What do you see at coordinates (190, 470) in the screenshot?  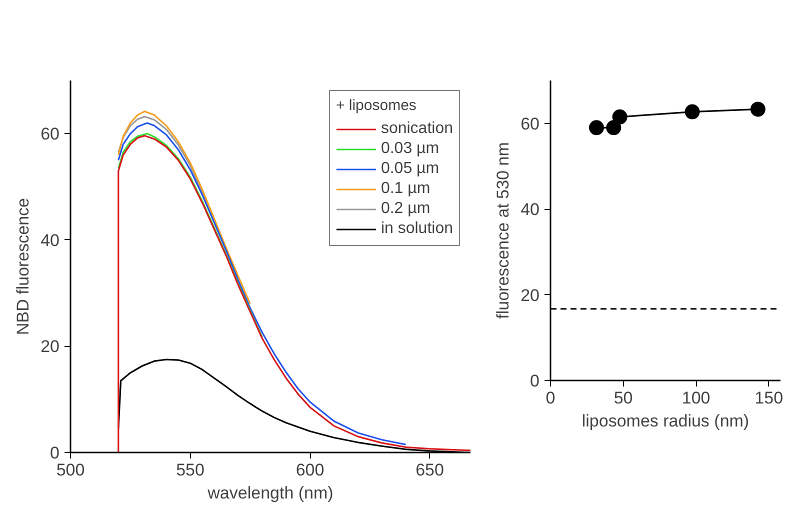 I see `x-tick-label: 550` at bounding box center [190, 470].